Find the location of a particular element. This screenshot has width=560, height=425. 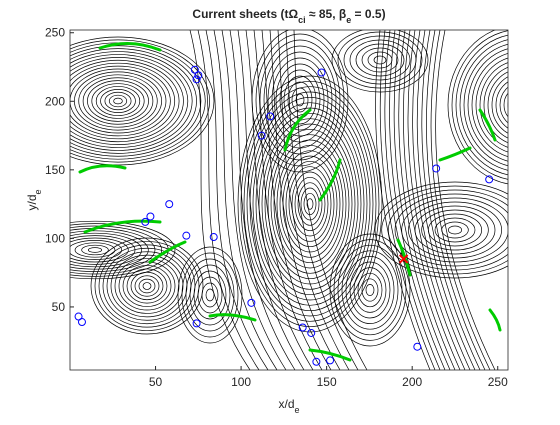

x-axis-label: x/de is located at coordinates (288, 406).